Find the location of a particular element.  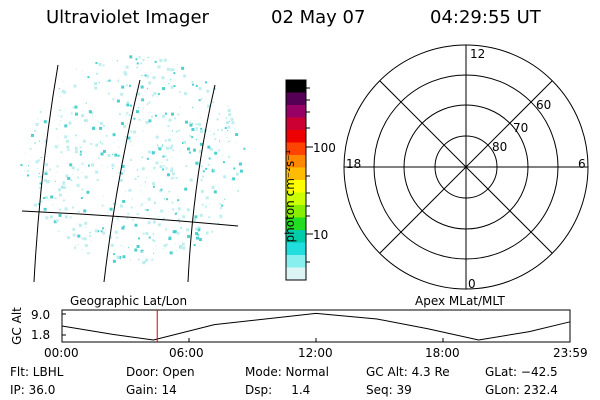

mlat-label-80: 80 is located at coordinates (500, 147).